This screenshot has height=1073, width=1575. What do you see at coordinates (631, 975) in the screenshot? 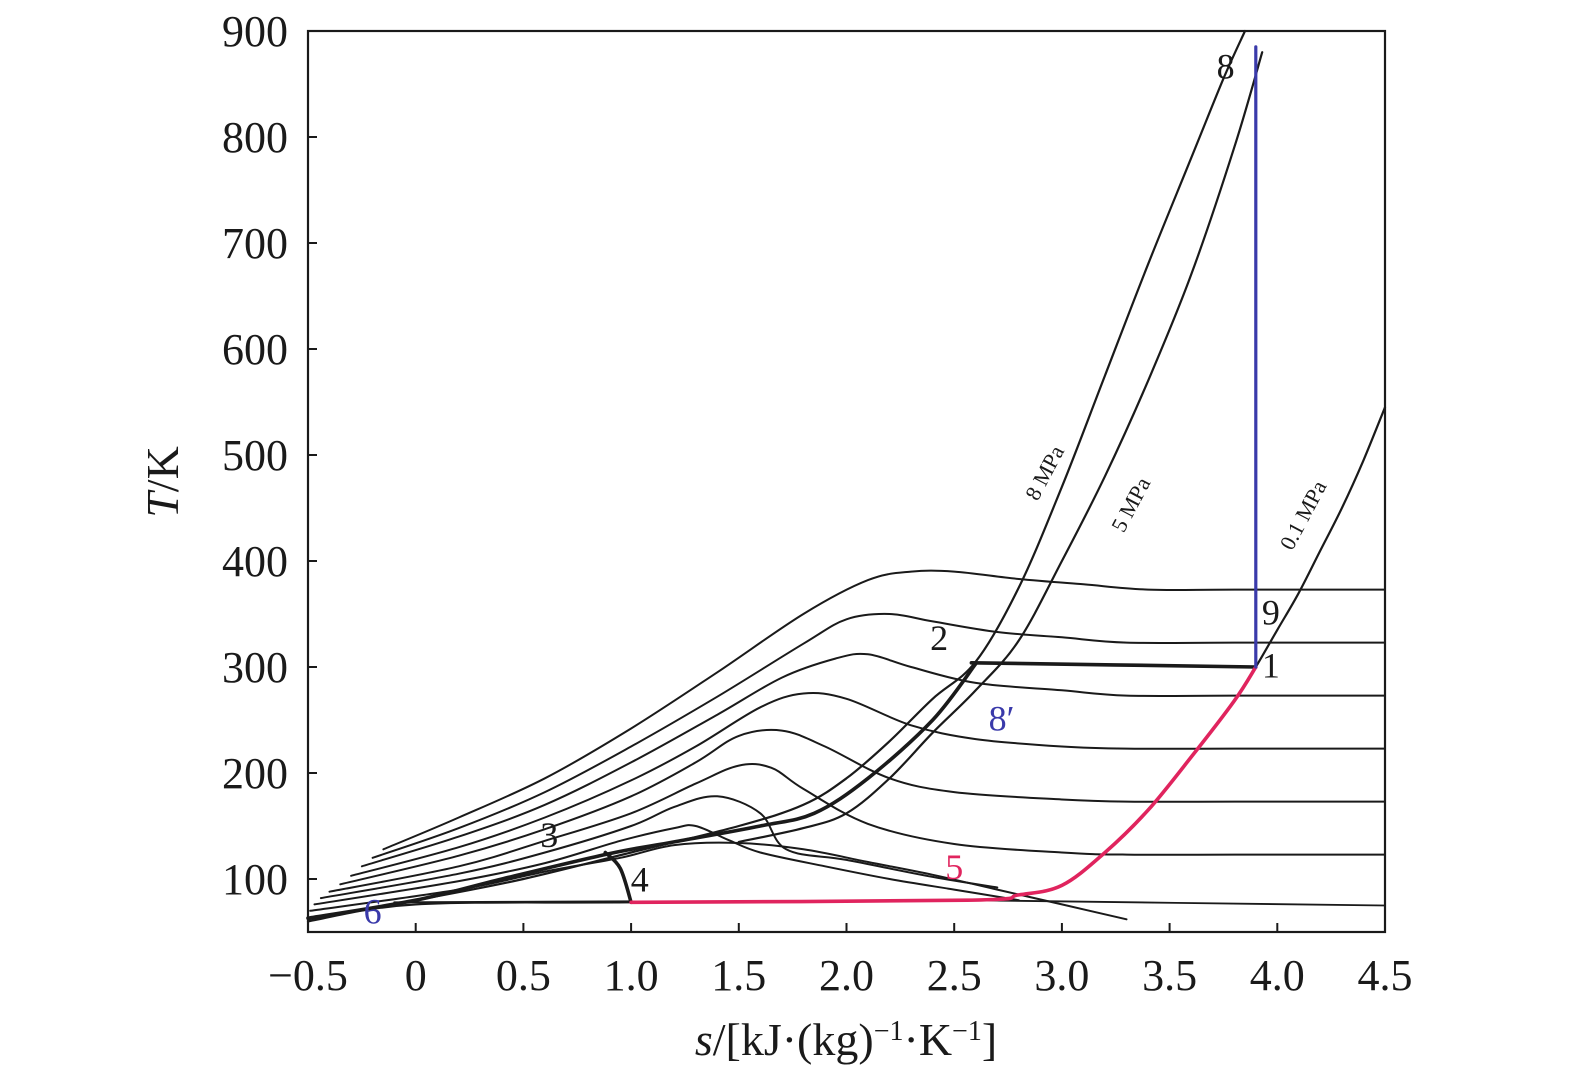
I see `x-tick-label: 1.0` at bounding box center [631, 975].